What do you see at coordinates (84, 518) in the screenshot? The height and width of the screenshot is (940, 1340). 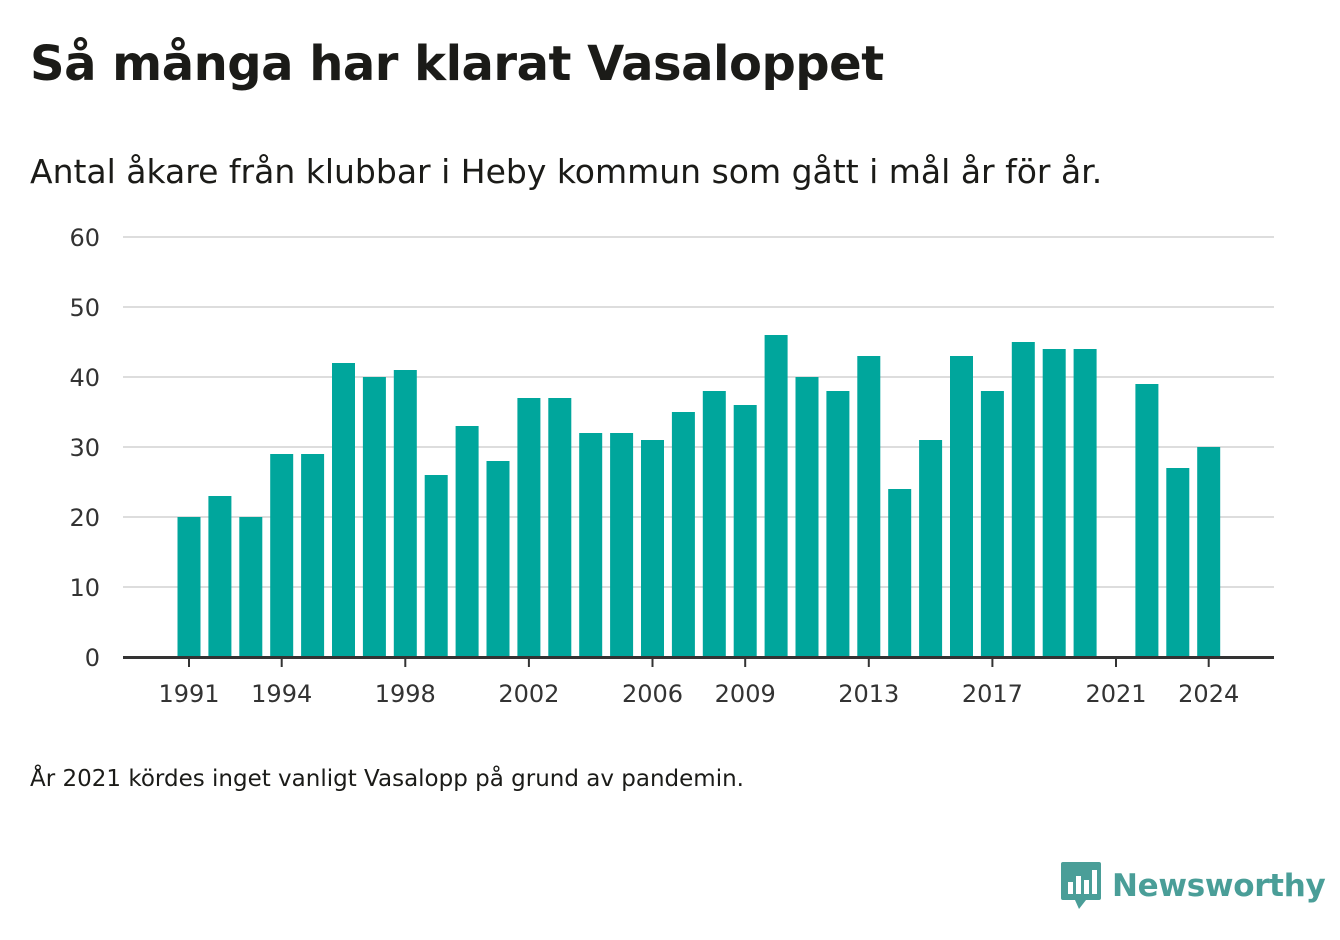 I see `y-tick-label: 20` at bounding box center [84, 518].